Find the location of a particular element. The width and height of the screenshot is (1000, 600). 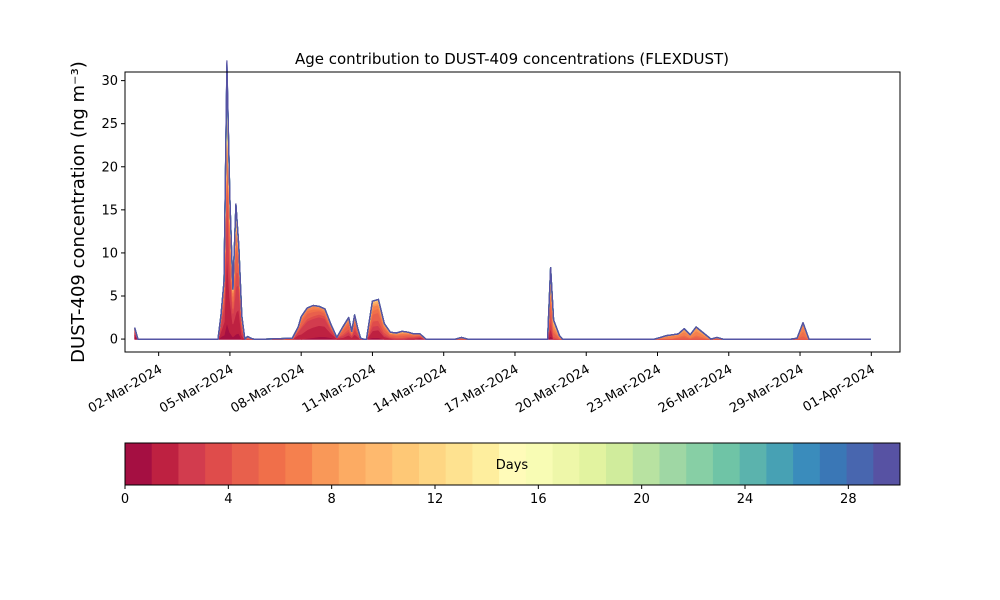

y-axis: 0 5 10 15 20 25 30 is located at coordinates (113, 211).